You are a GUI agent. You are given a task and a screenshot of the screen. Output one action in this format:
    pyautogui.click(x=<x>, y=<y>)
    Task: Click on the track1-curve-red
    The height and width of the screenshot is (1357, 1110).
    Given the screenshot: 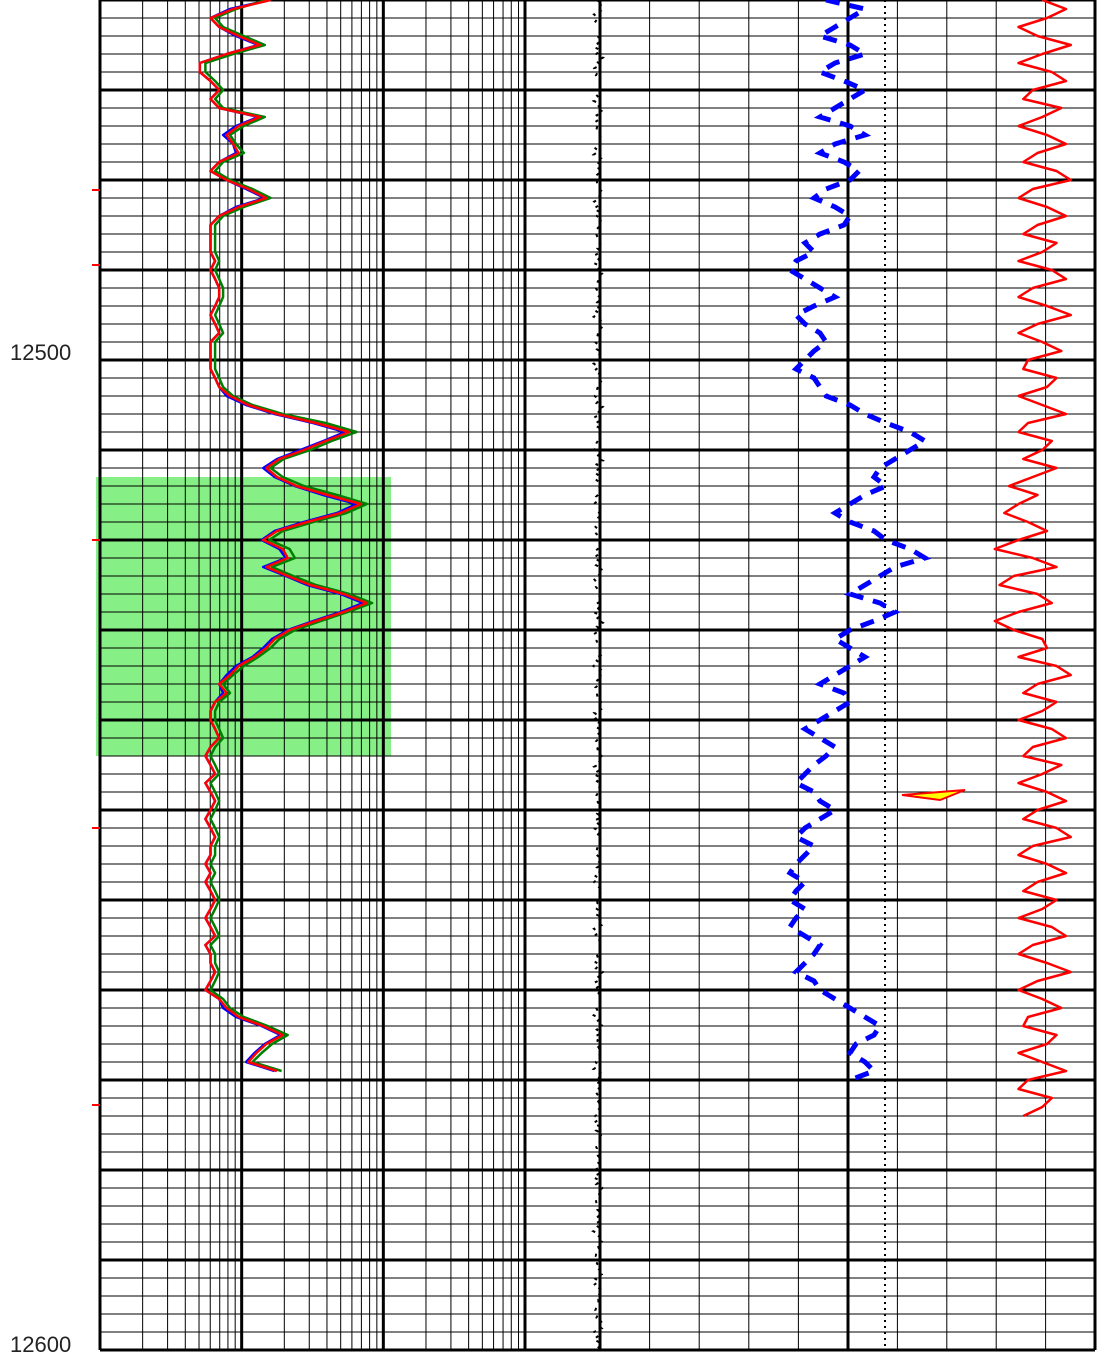 What is the action you would take?
    pyautogui.click(x=283, y=536)
    